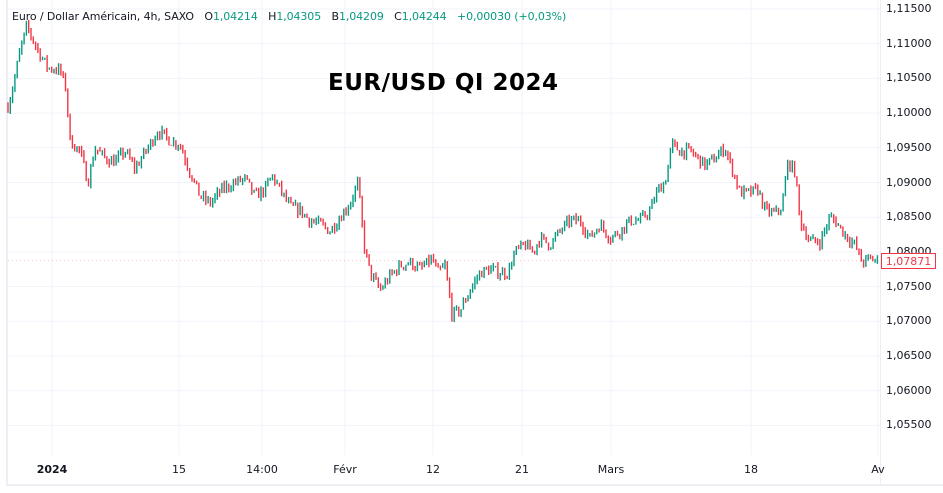  Describe the element at coordinates (909, 390) in the screenshot. I see `price-tick-label: 1,06000` at that location.